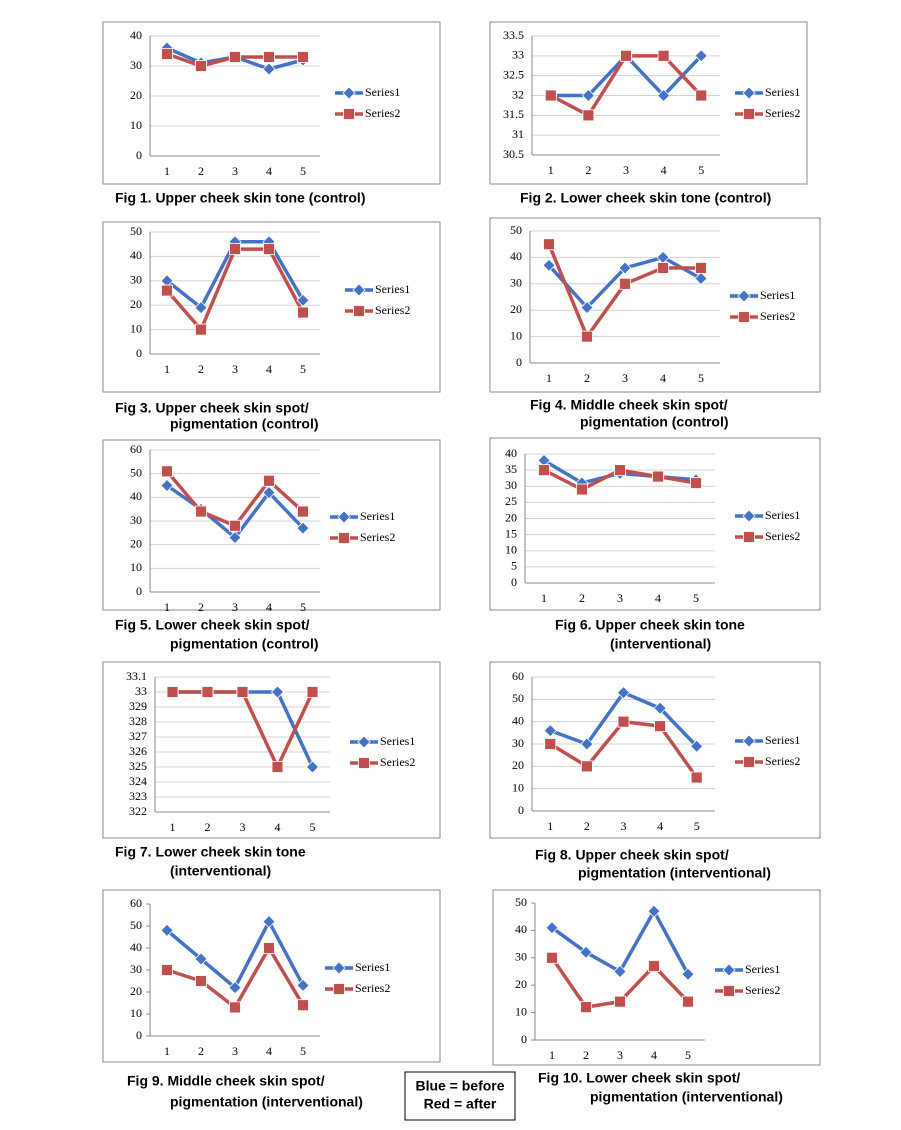 This screenshot has height=1130, width=901. What do you see at coordinates (511, 501) in the screenshot?
I see `y-tick-label: 25` at bounding box center [511, 501].